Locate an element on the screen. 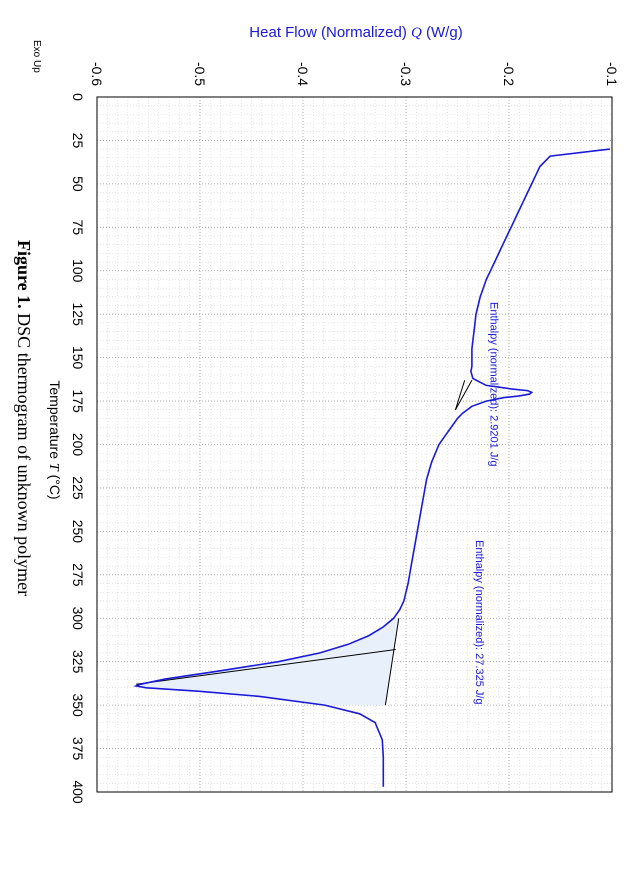  x-tick-label: 175 is located at coordinates (78, 401).